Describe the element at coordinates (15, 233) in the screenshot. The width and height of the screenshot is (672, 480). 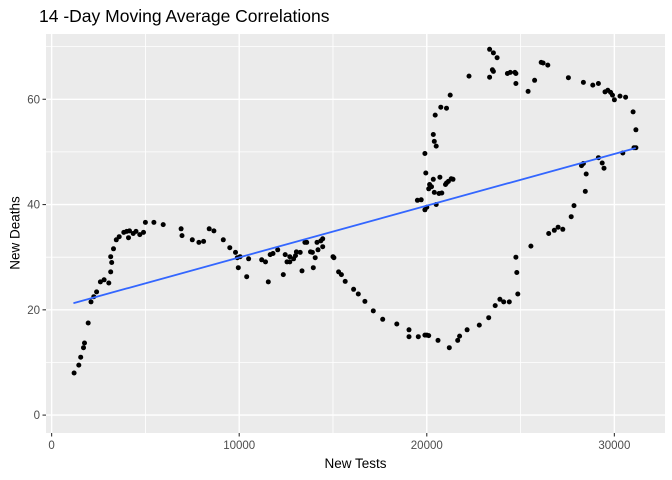
I see `y-axis-title: New Deaths` at that location.